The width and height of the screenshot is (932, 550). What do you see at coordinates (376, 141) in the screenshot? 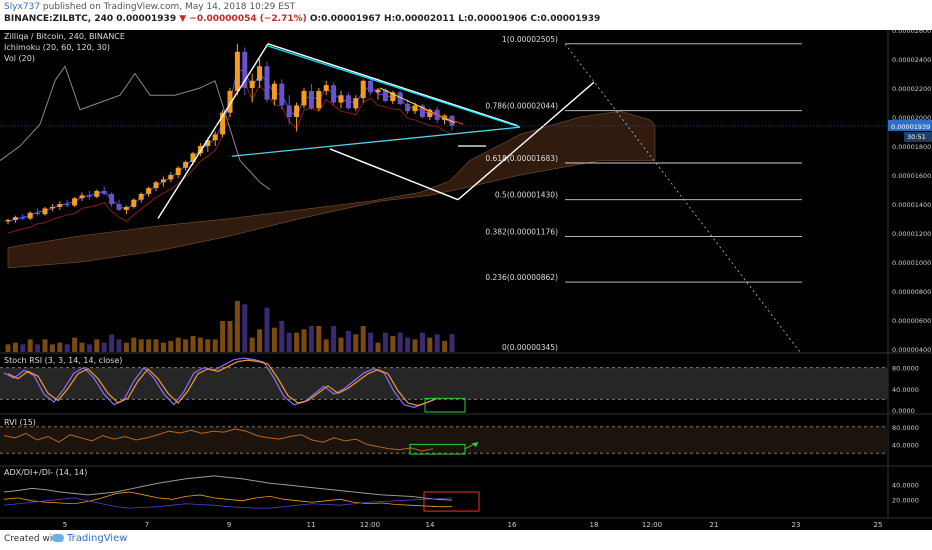
I see `wedge-bottom-line` at bounding box center [376, 141].